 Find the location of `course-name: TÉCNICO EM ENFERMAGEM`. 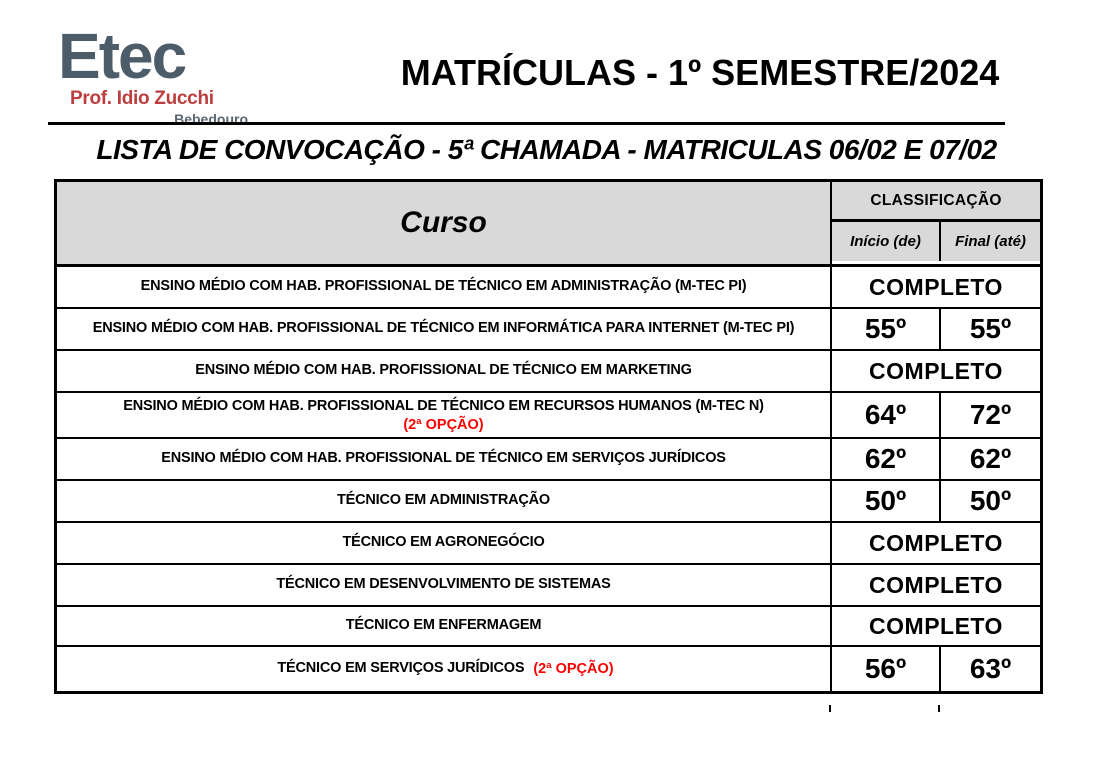

course-name: TÉCNICO EM ENFERMAGEM is located at coordinates (443, 625).